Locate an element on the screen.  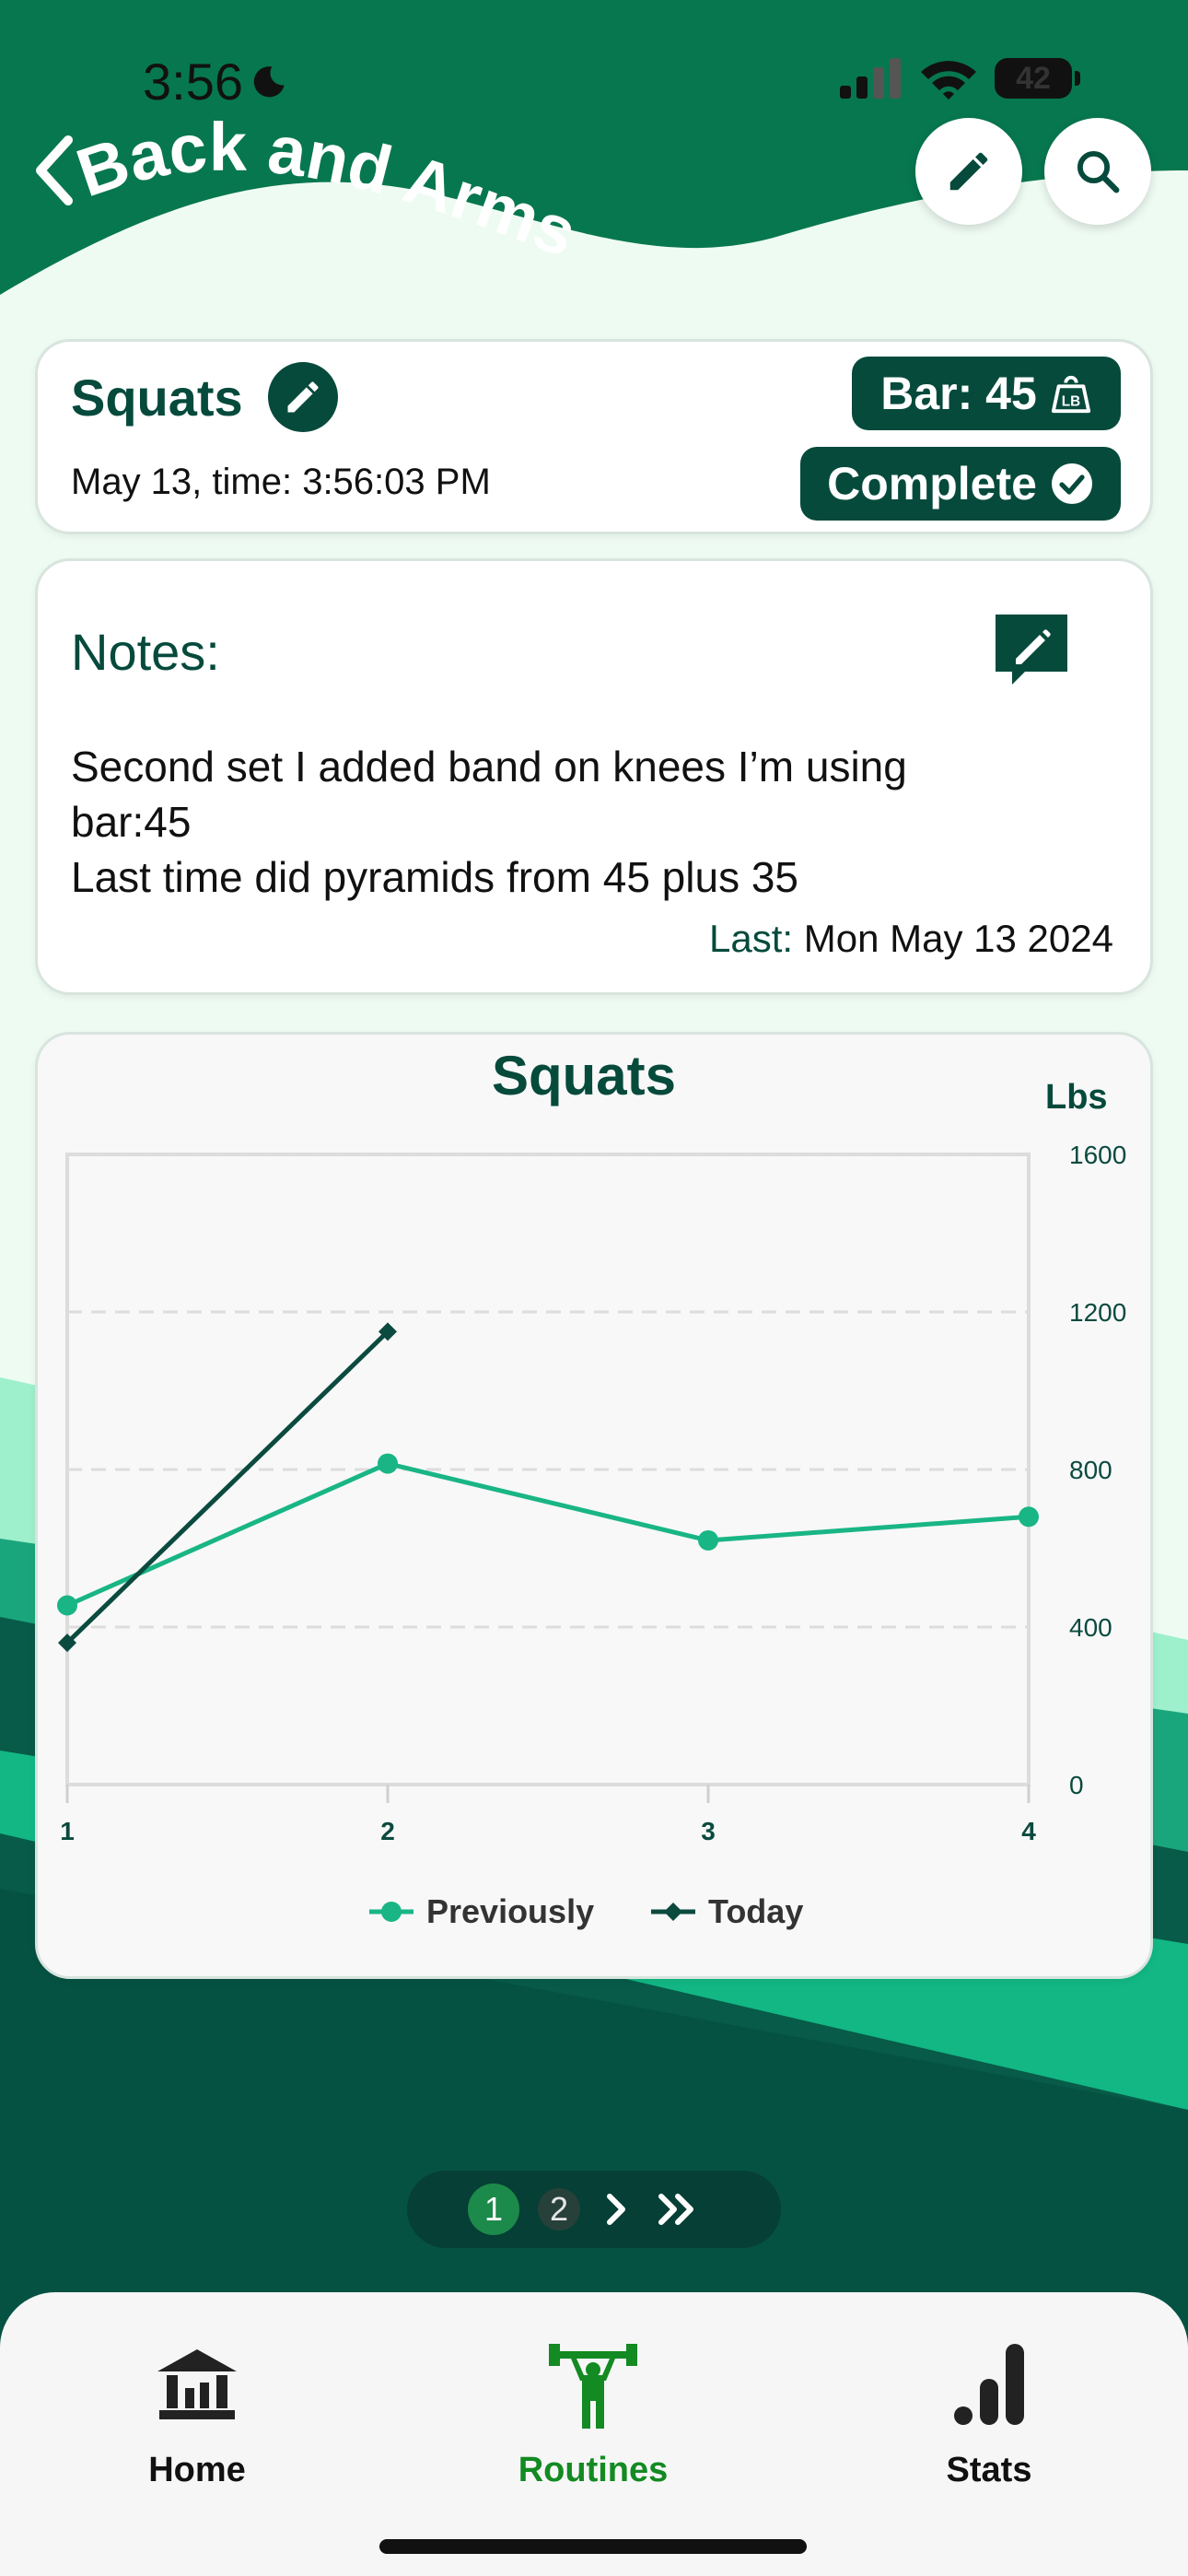
bar-weight-button: Bar: 45 LB is located at coordinates (986, 393).